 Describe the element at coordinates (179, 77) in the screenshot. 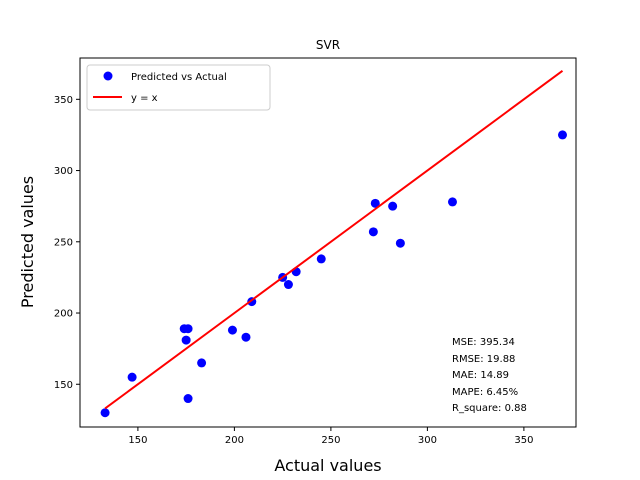

I see `legend-label-scatter: Predicted vs Actual` at that location.